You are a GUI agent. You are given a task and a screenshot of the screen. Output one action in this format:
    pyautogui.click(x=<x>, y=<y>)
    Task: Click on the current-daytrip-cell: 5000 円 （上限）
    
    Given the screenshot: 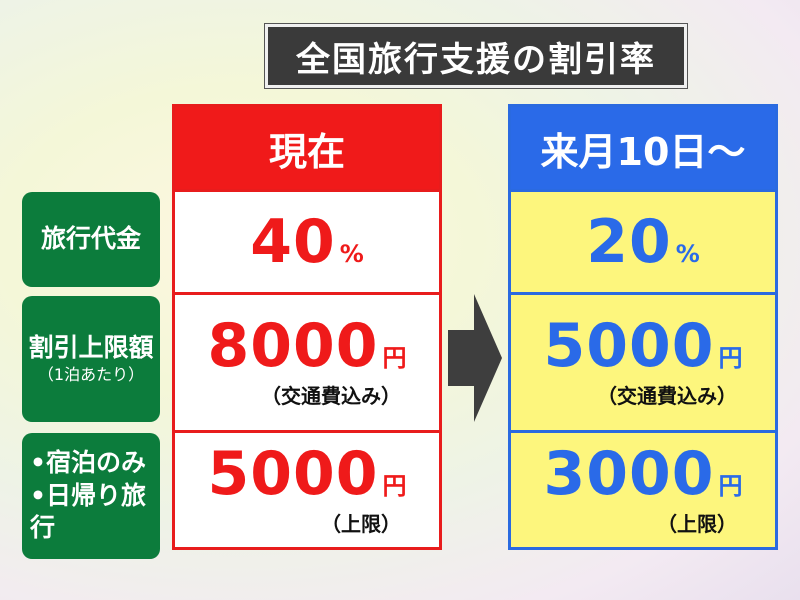 What is the action you would take?
    pyautogui.click(x=307, y=488)
    